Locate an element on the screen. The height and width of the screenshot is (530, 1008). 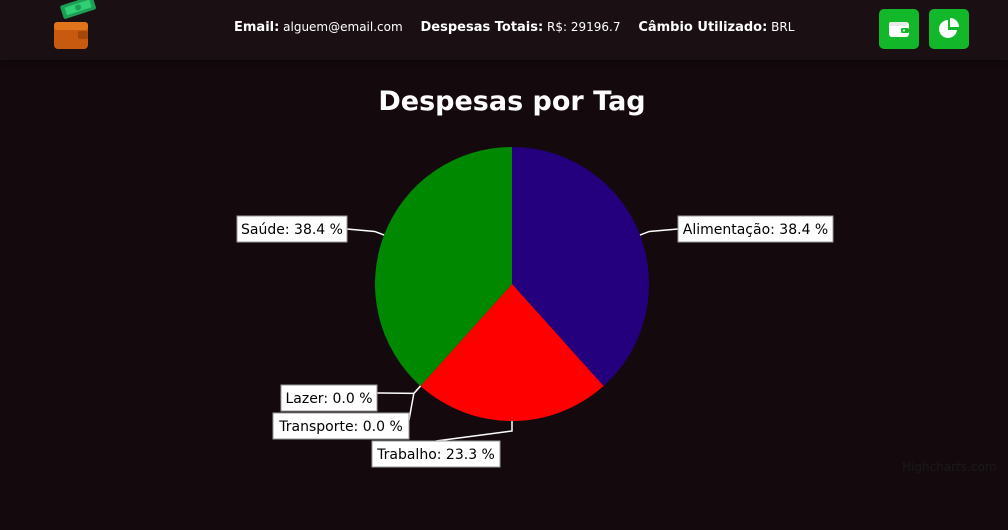
connector-alimentação is located at coordinates (659, 232).